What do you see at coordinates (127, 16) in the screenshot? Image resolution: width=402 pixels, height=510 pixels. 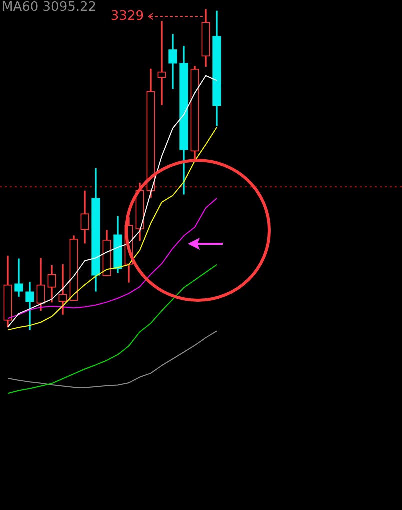 I see `annotation: 3329` at bounding box center [127, 16].